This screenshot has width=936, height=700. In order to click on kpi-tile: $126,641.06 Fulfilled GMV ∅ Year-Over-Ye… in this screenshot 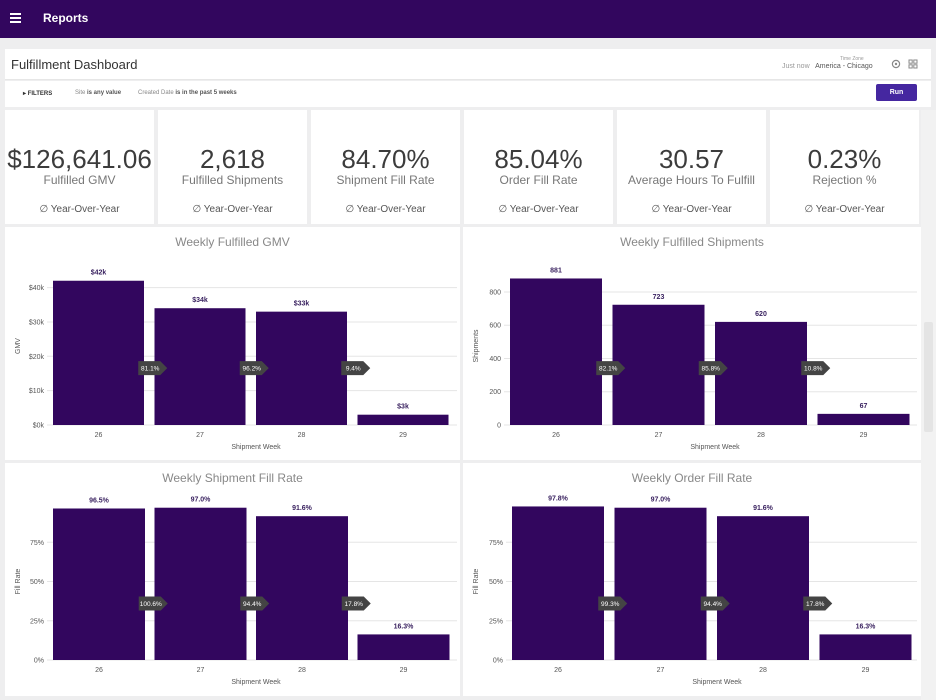, I will do `click(79, 167)`.